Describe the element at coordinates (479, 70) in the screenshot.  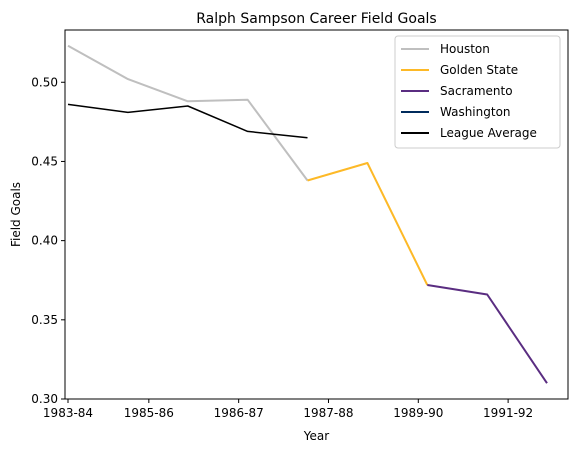
I see `legend-label-golden-state: Golden State` at that location.